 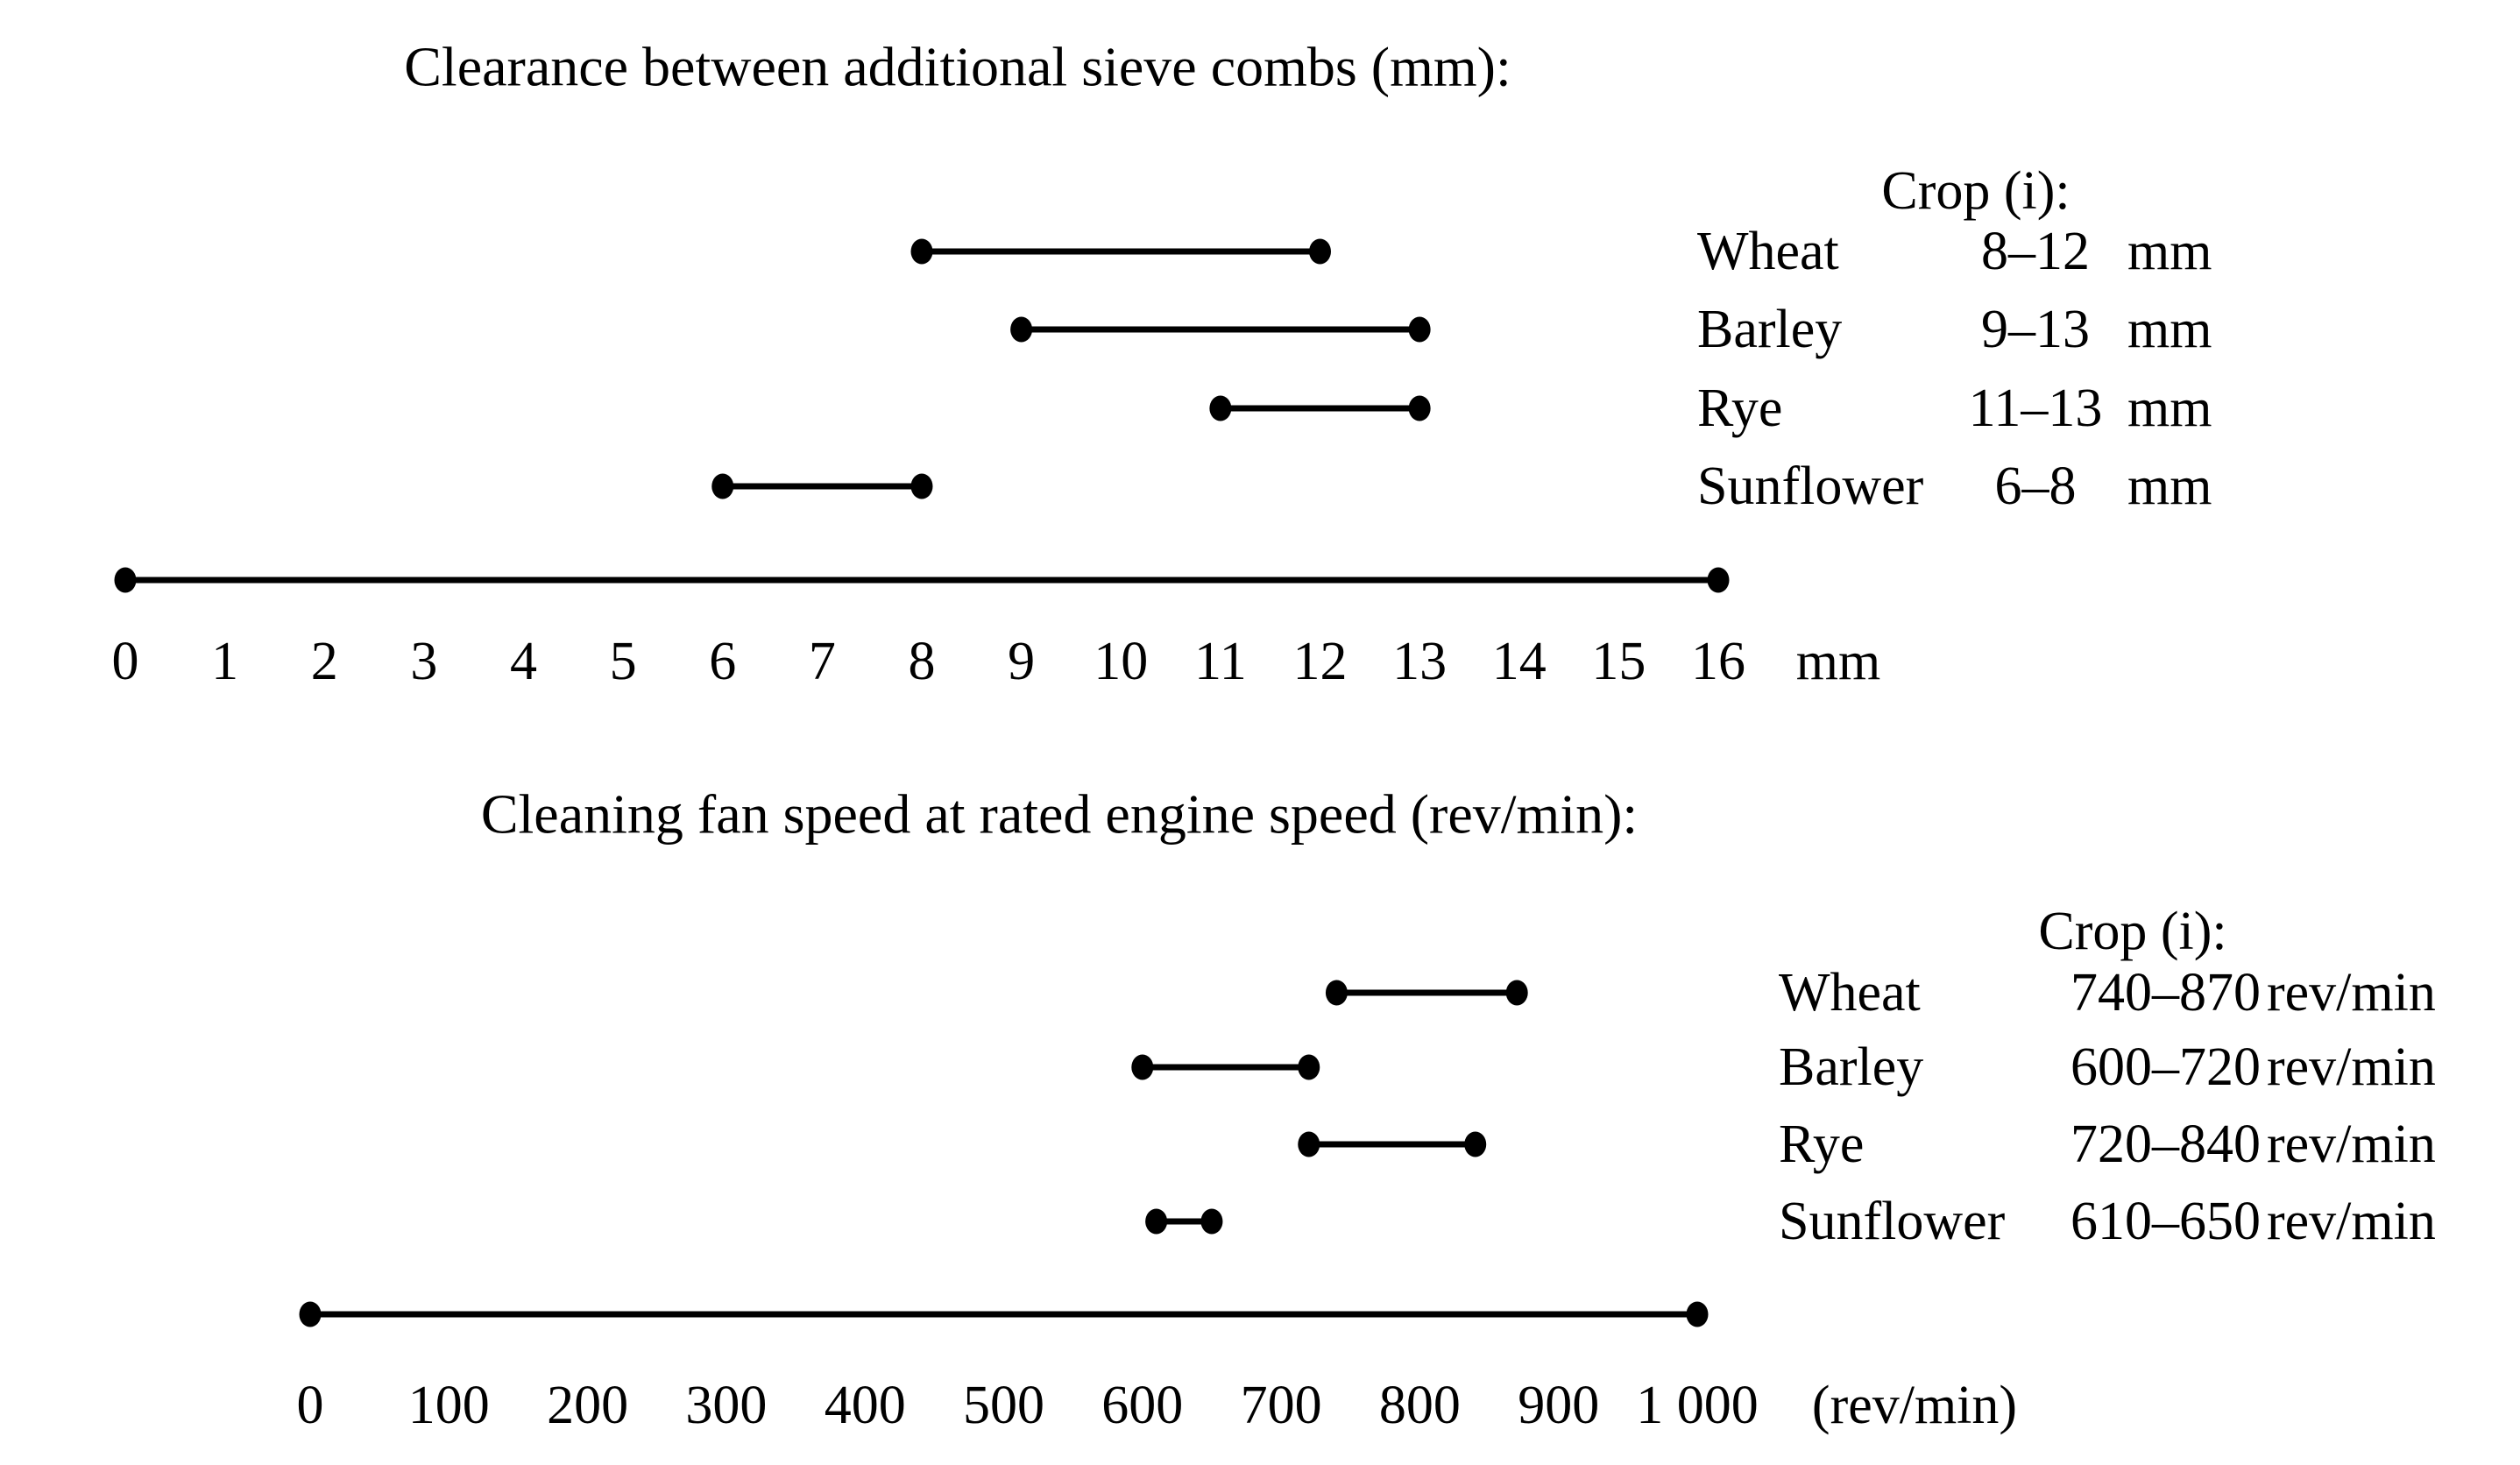 I want to click on chart-1-tick-label-0: 0, so click(x=125, y=661).